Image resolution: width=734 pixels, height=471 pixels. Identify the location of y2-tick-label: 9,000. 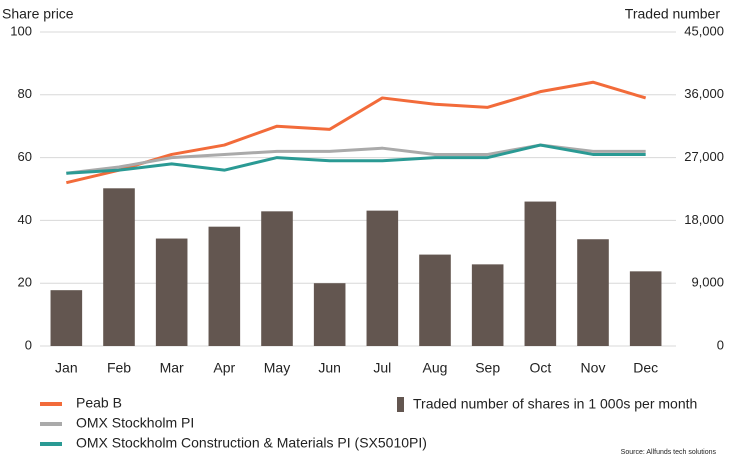
(707, 282).